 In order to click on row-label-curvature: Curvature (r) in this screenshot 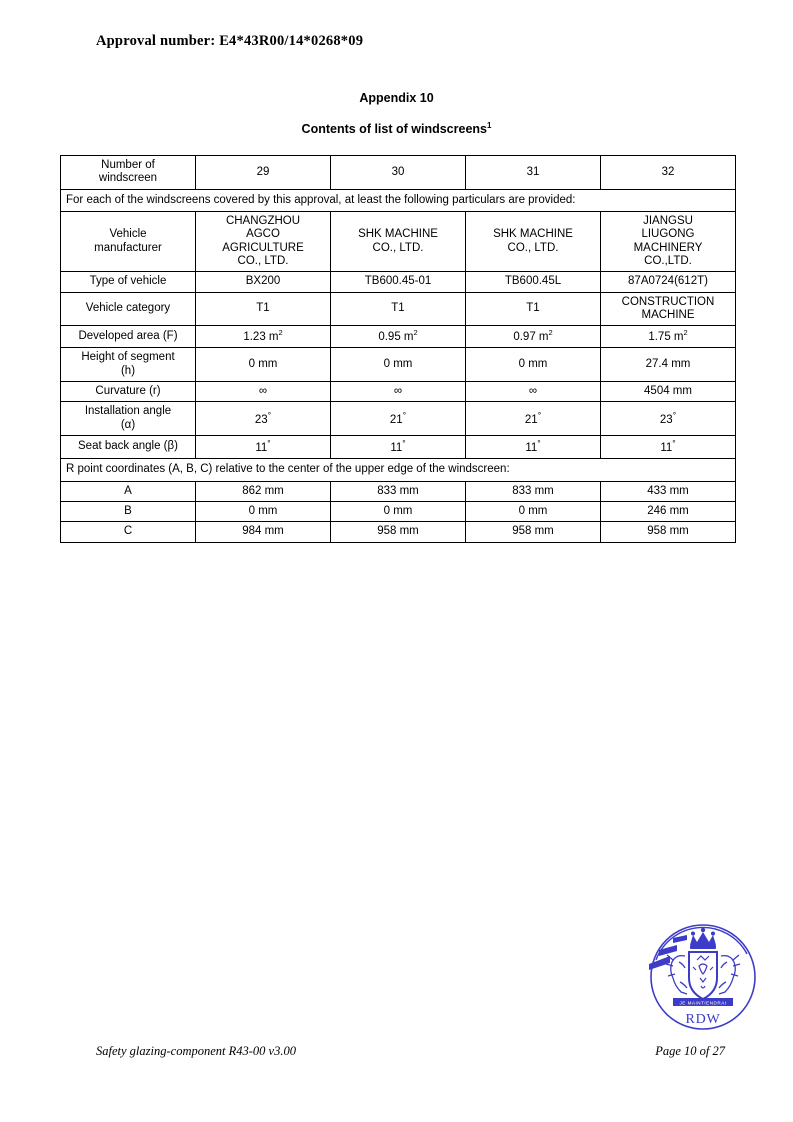, I will do `click(128, 392)`.